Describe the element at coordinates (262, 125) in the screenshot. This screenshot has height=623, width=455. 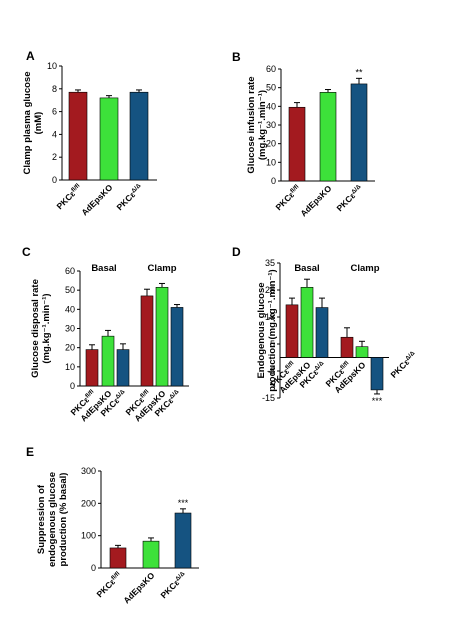
I see `panel-B-ylabel: (mg.kg⁻¹.min⁻¹)` at that location.